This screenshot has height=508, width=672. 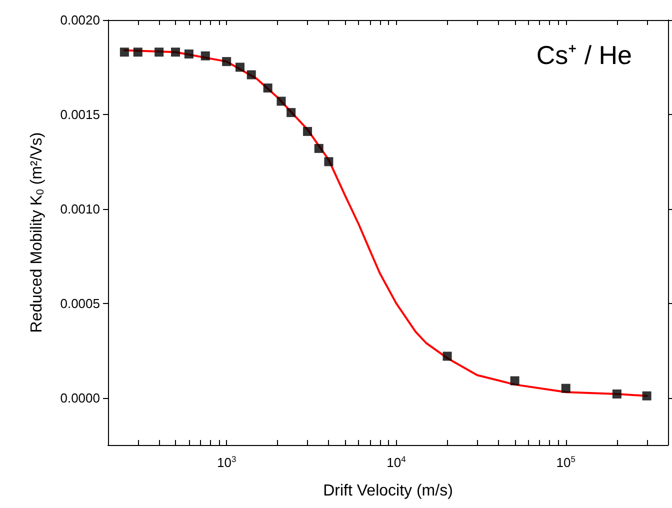 I want to click on y-tick-label: 0.0005, so click(x=80, y=303).